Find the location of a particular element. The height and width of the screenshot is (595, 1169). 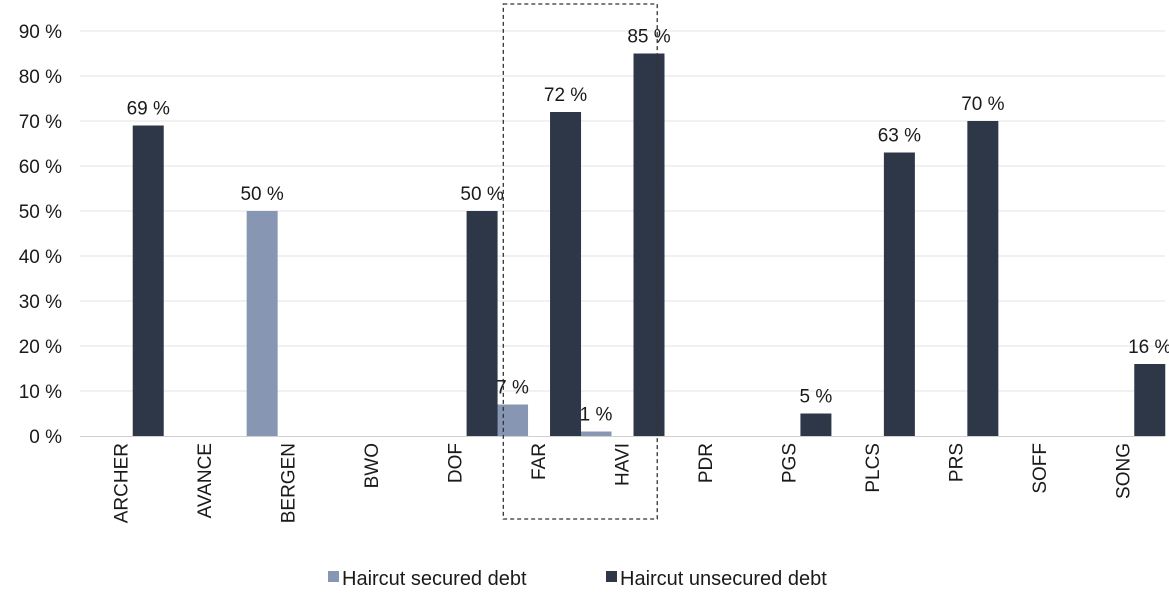

category-label: SOFF is located at coordinates (1040, 468).